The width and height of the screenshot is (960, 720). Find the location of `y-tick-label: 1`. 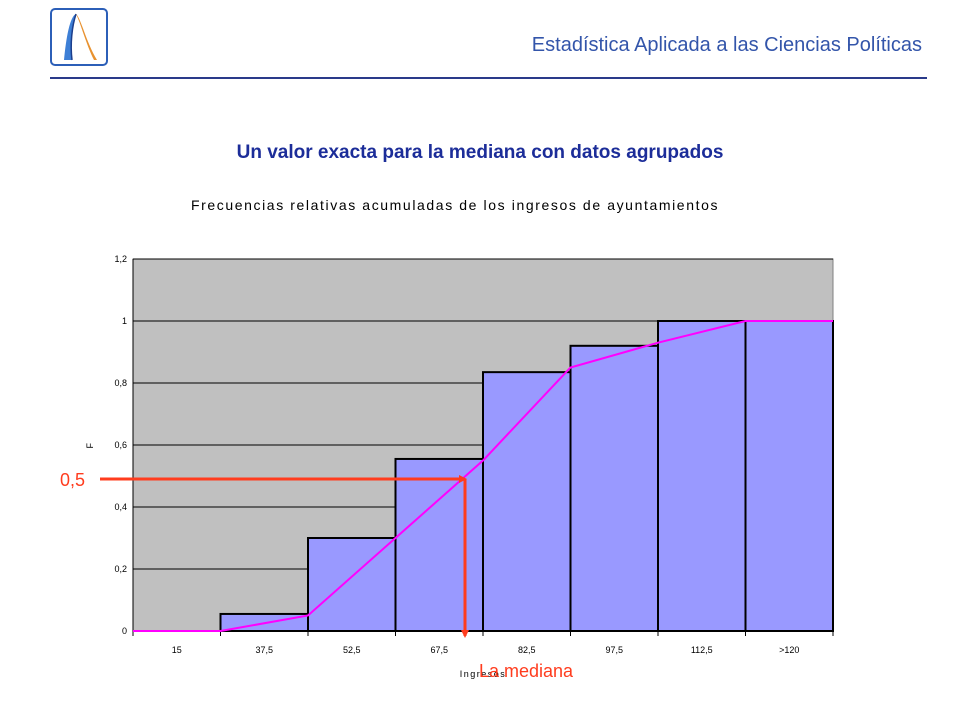

y-tick-label: 1 is located at coordinates (124, 321).